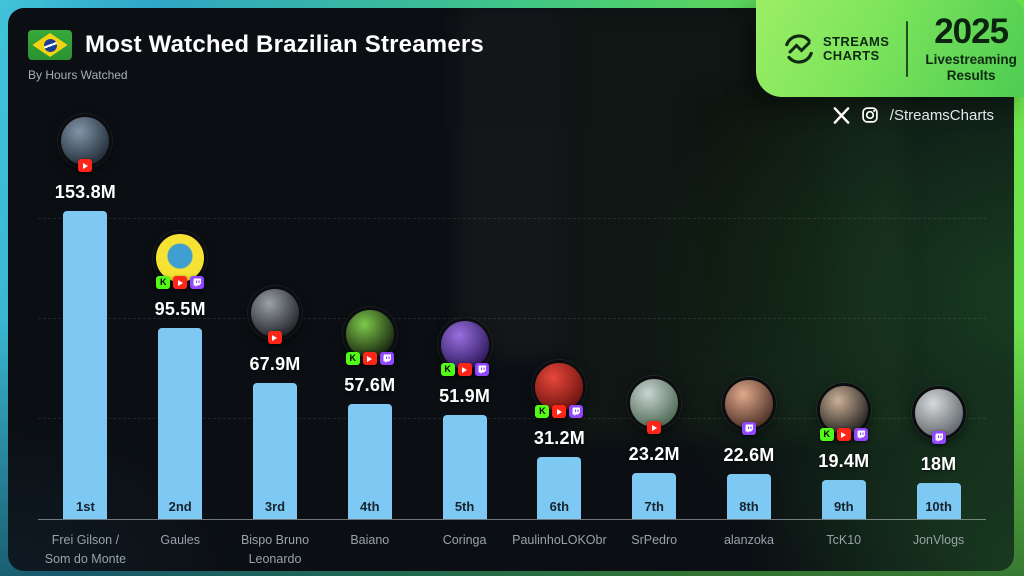 The image size is (1024, 576). I want to click on value-label: 57.6M, so click(370, 385).